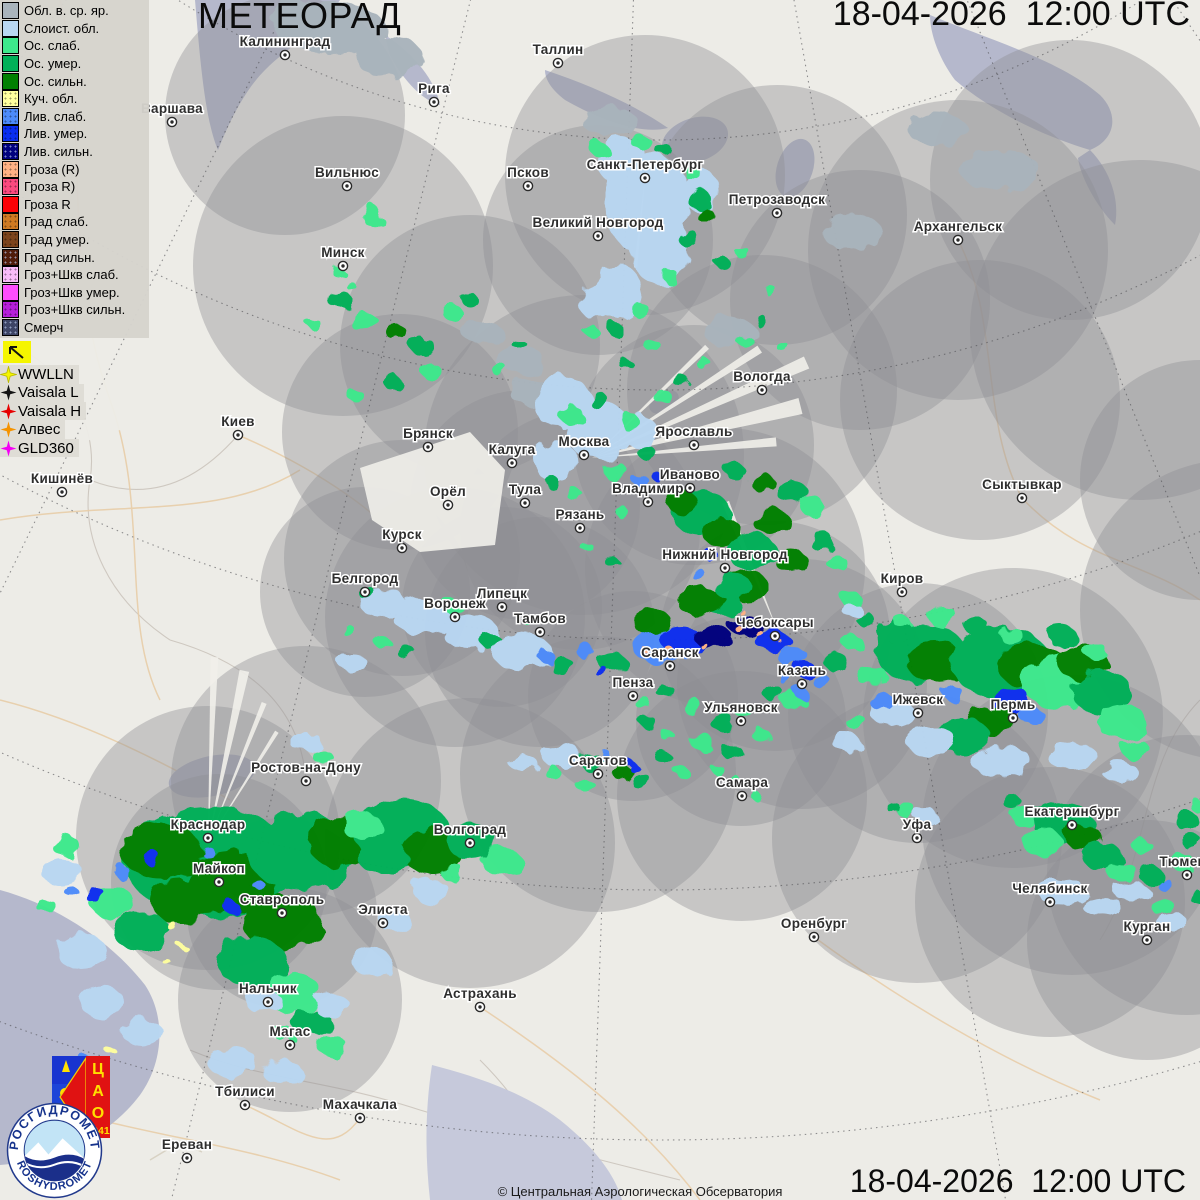 This screenshot has width=1200, height=1200. What do you see at coordinates (56, 222) in the screenshot?
I see `legend-item-label: Град слаб.` at bounding box center [56, 222].